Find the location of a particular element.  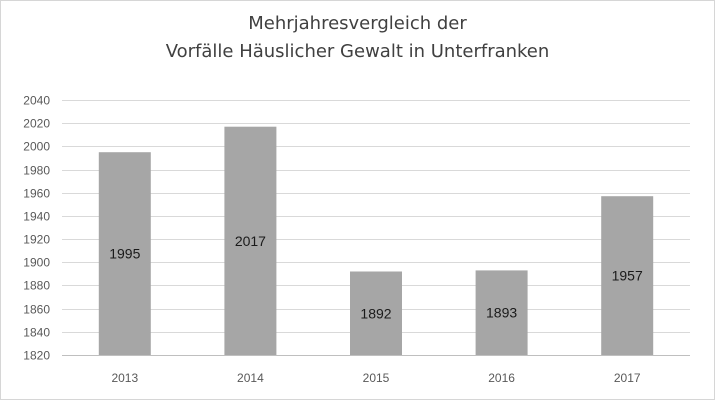

y-tick-label: 1880 is located at coordinates (36, 286).